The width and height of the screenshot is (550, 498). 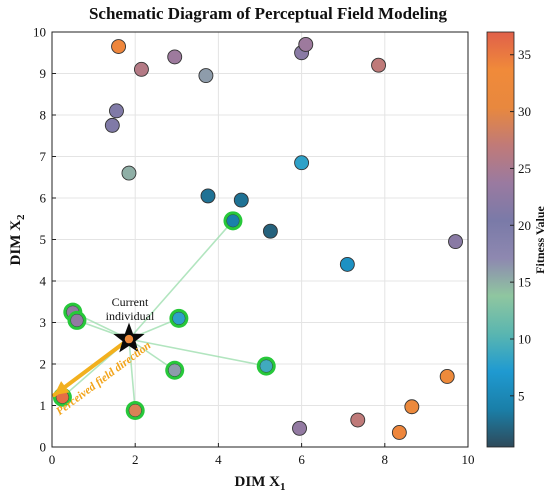 What do you see at coordinates (43, 364) in the screenshot?
I see `y-tick-label: 2` at bounding box center [43, 364].